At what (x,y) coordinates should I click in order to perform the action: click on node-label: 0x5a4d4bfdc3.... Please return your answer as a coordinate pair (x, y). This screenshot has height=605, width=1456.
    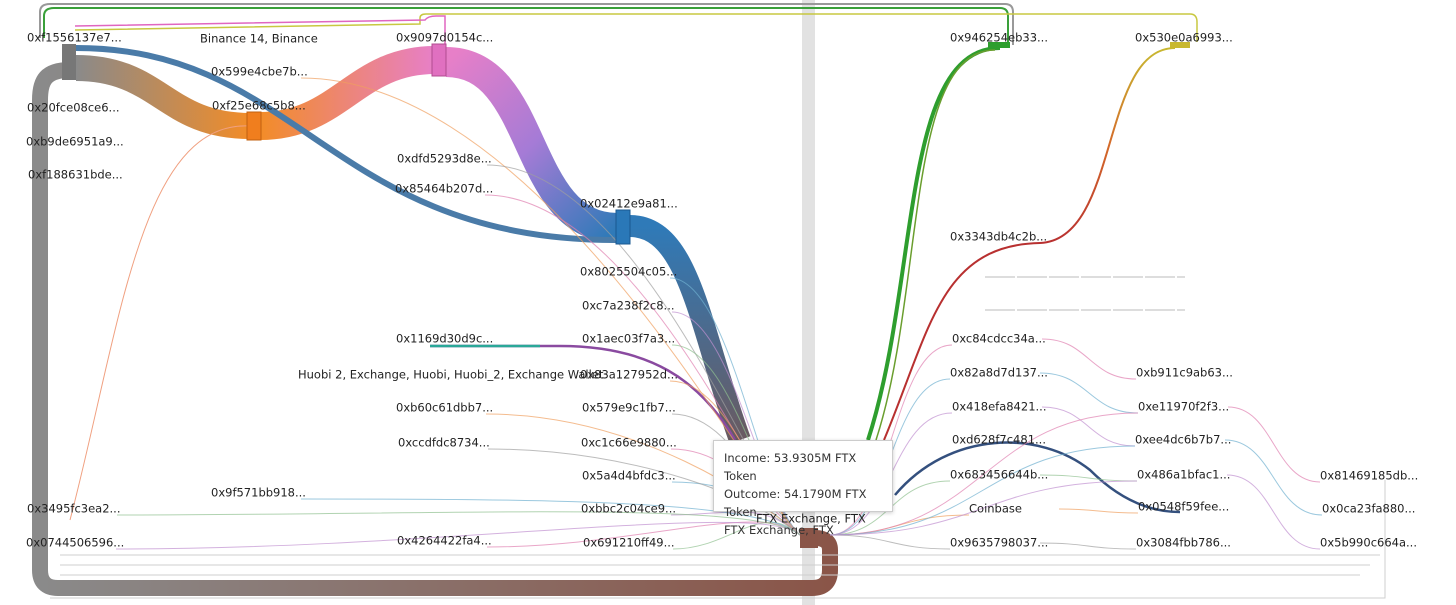
    Looking at the image, I should click on (629, 476).